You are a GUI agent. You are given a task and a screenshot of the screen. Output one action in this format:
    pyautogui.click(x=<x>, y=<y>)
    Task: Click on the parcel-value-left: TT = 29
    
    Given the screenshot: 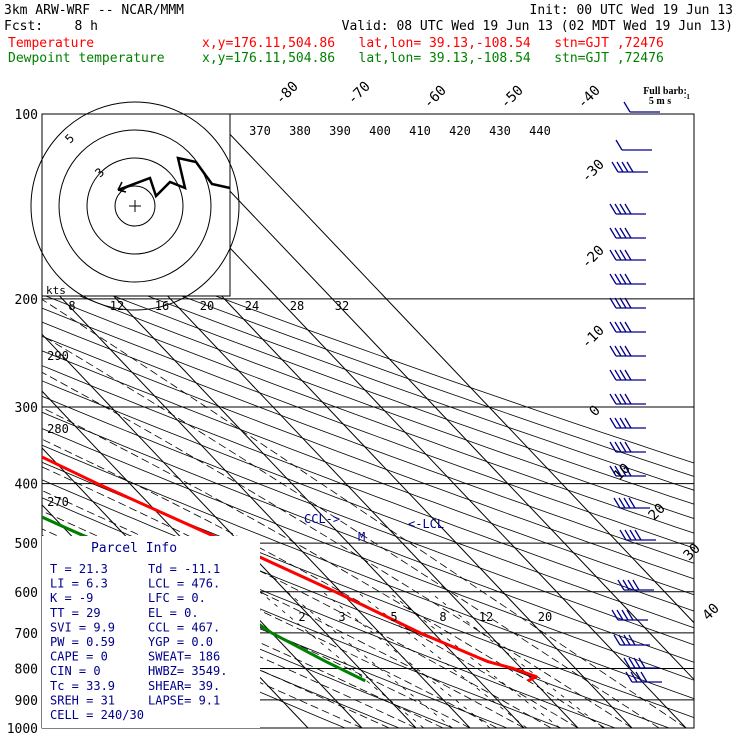 What is the action you would take?
    pyautogui.click(x=75, y=613)
    